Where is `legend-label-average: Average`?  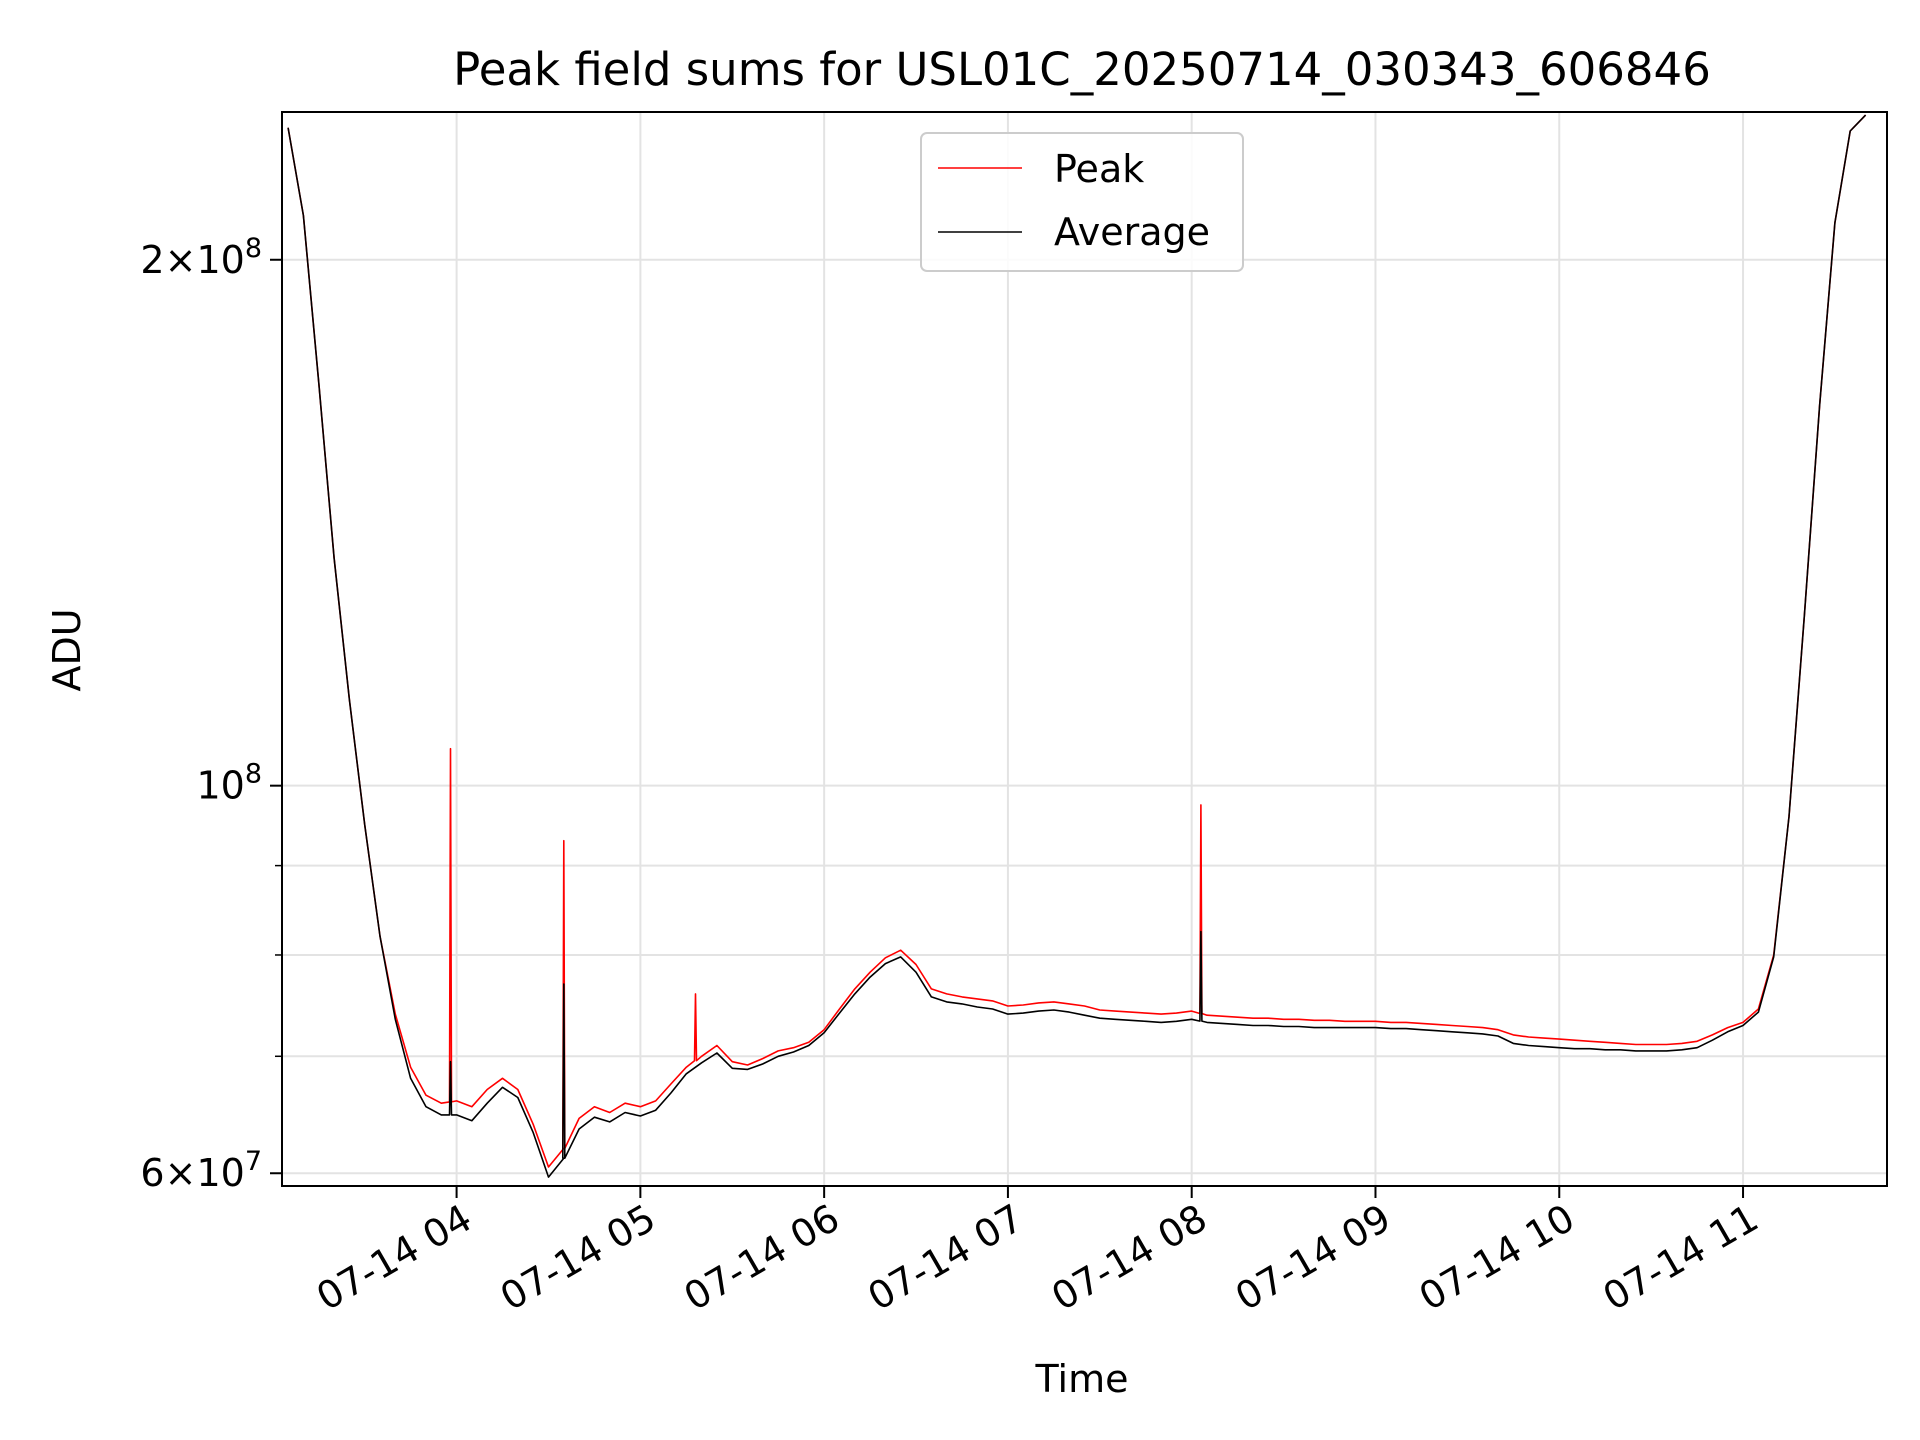 legend-label-average: Average is located at coordinates (1132, 232).